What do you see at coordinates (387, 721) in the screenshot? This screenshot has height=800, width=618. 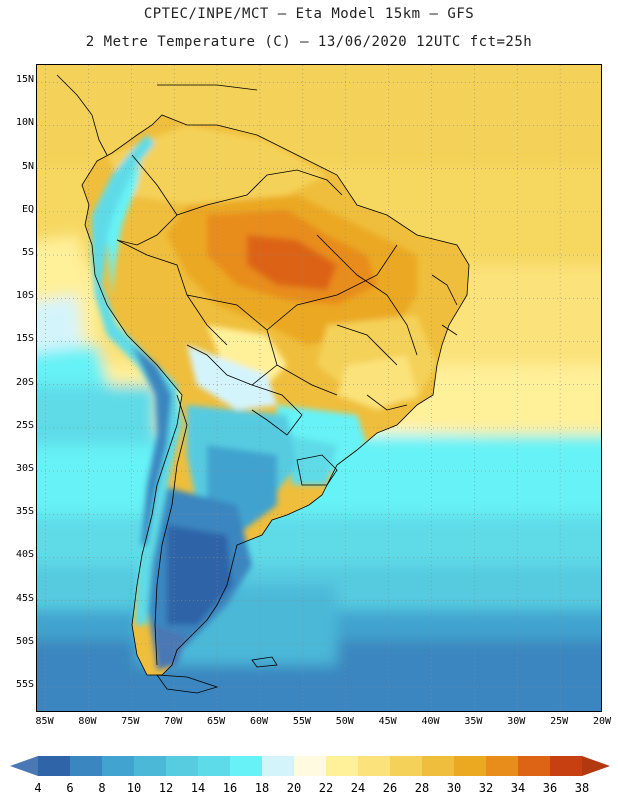 I see `lon-tick-label: 45W` at bounding box center [387, 721].